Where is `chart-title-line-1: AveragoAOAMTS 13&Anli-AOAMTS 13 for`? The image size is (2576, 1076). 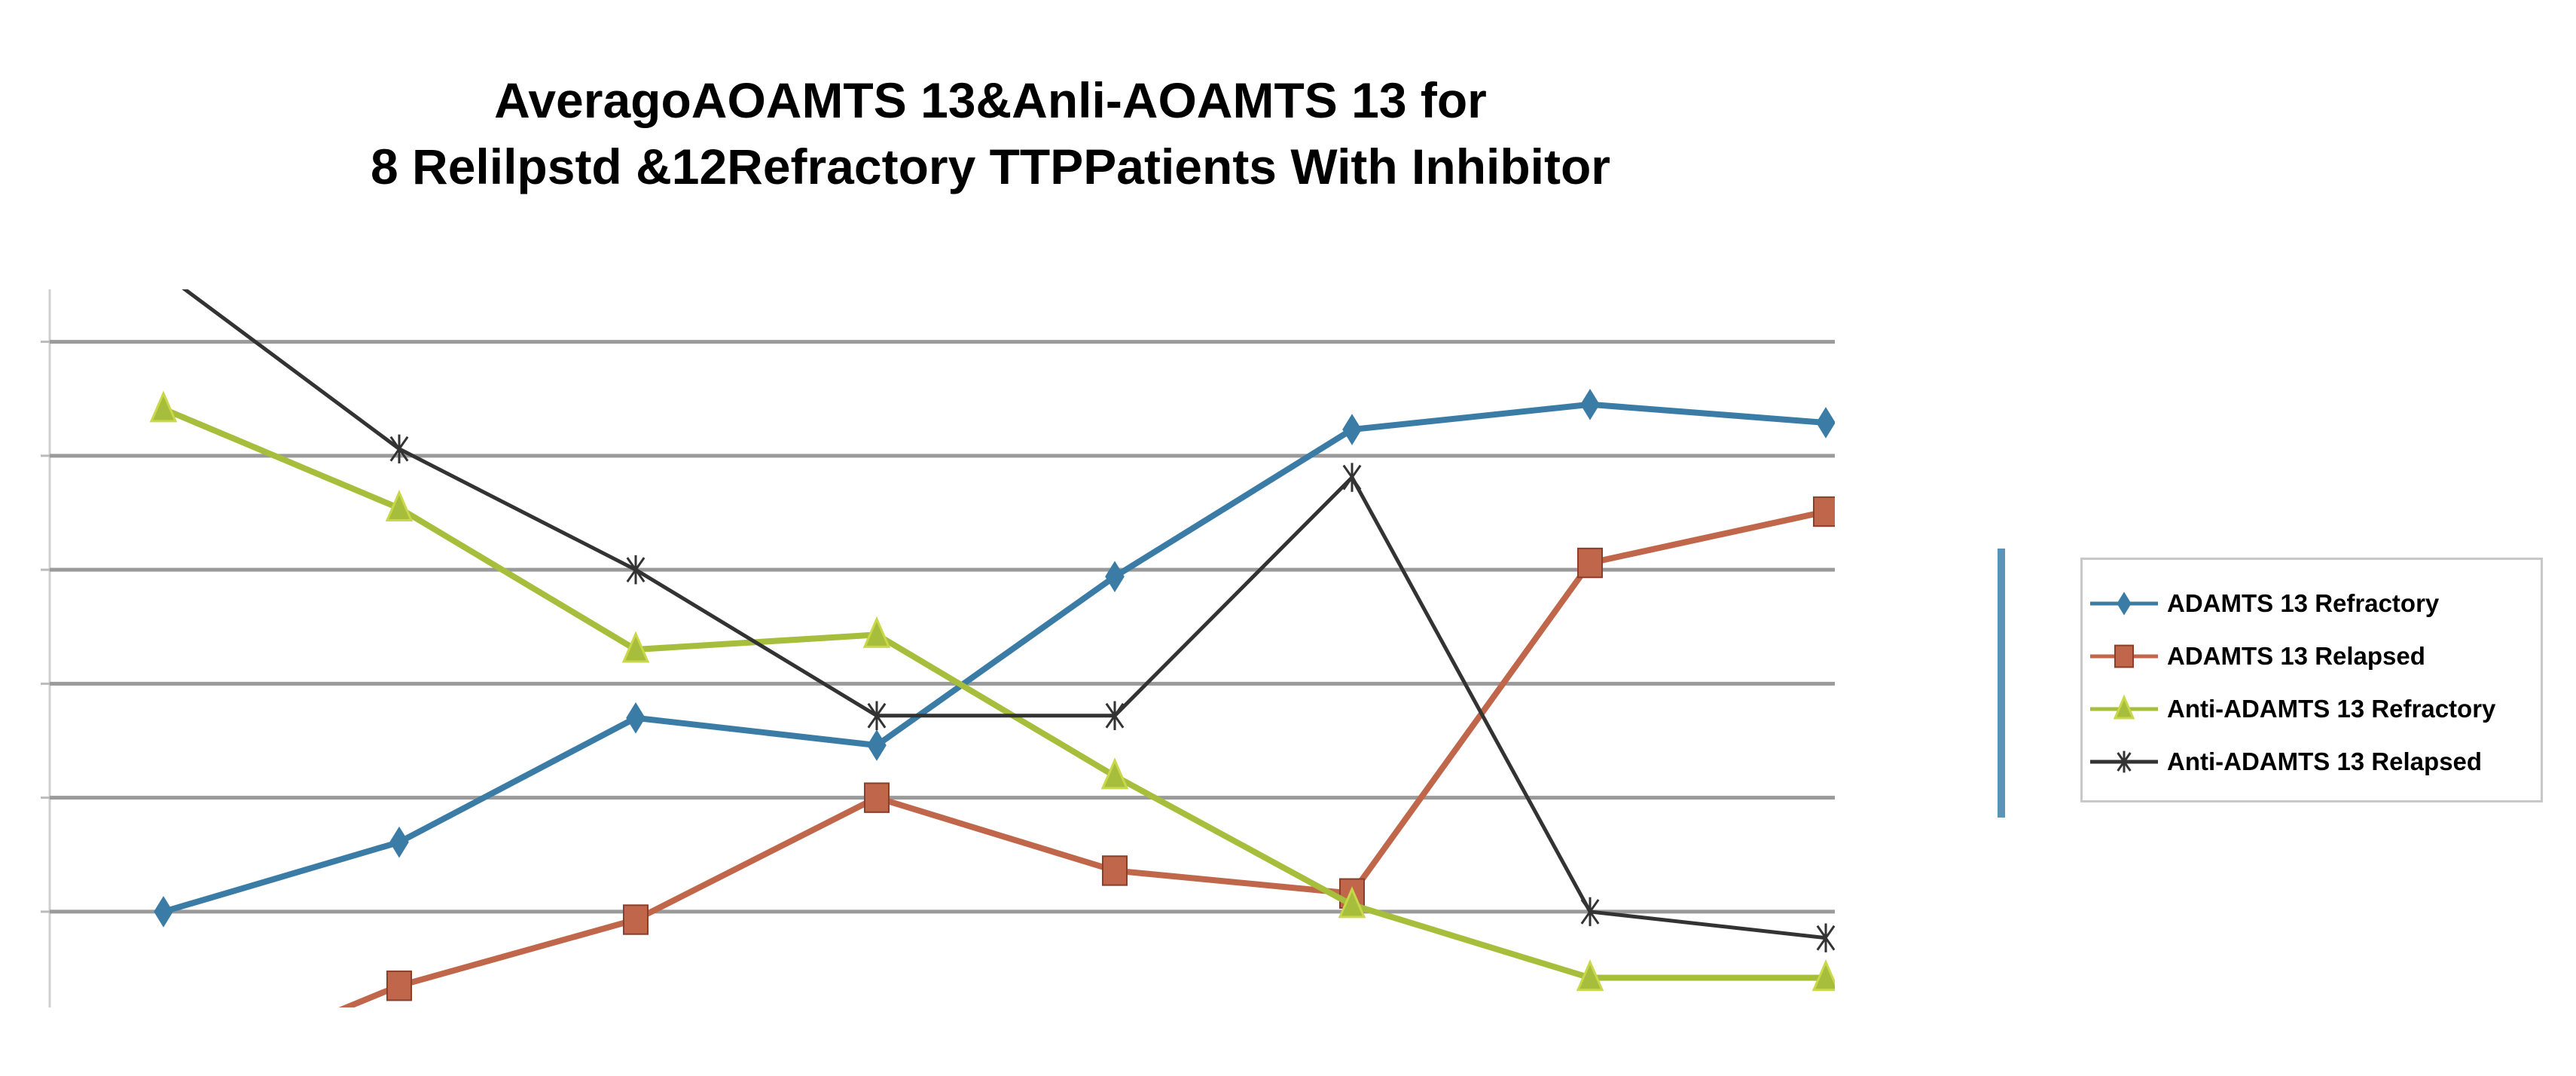 chart-title-line-1: AveragoAOAMTS 13&Anli-AOAMTS 13 for is located at coordinates (991, 100).